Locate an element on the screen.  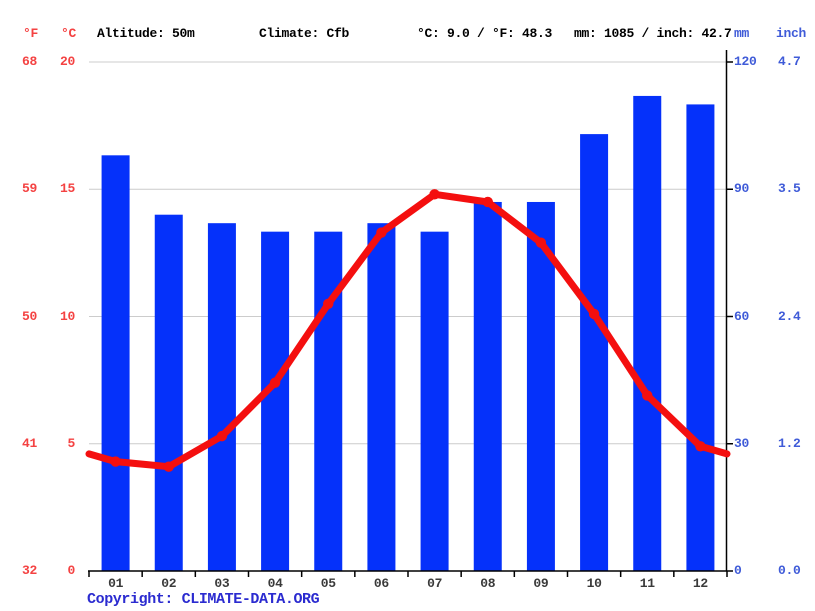
precipitation-summary: mm: 1085 / inch: 42.7 is located at coordinates (653, 33).